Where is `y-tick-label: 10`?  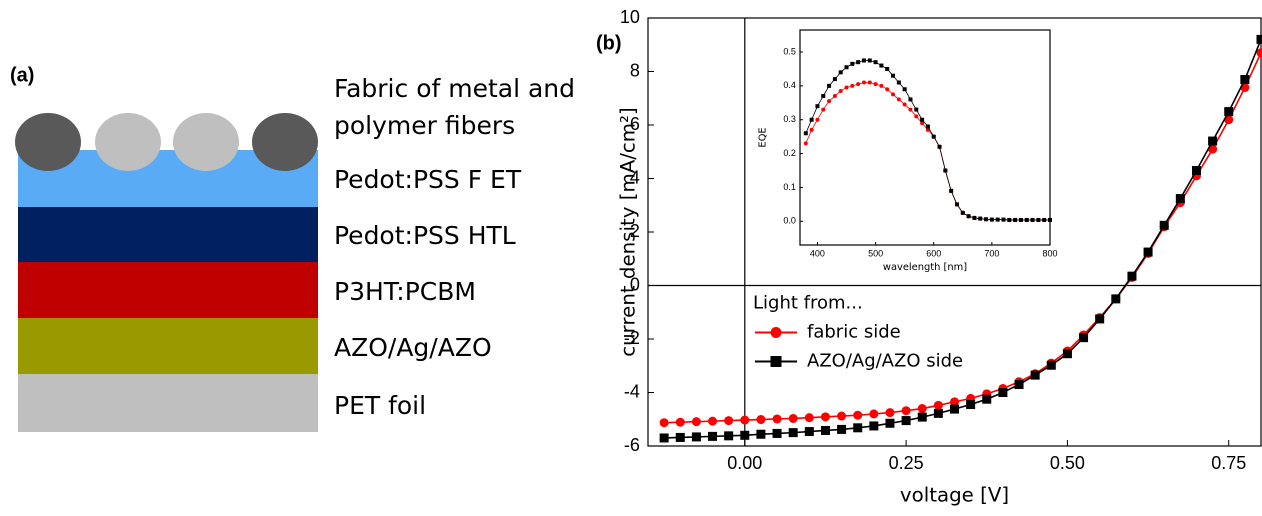
y-tick-label: 10 is located at coordinates (630, 17).